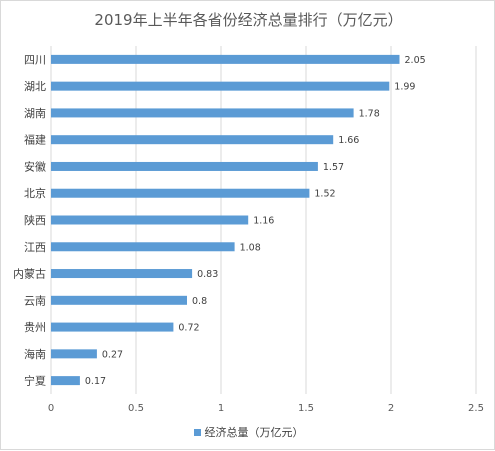 This screenshot has height=451, width=495. Describe the element at coordinates (35, 300) in the screenshot. I see `category-label: 云南` at that location.